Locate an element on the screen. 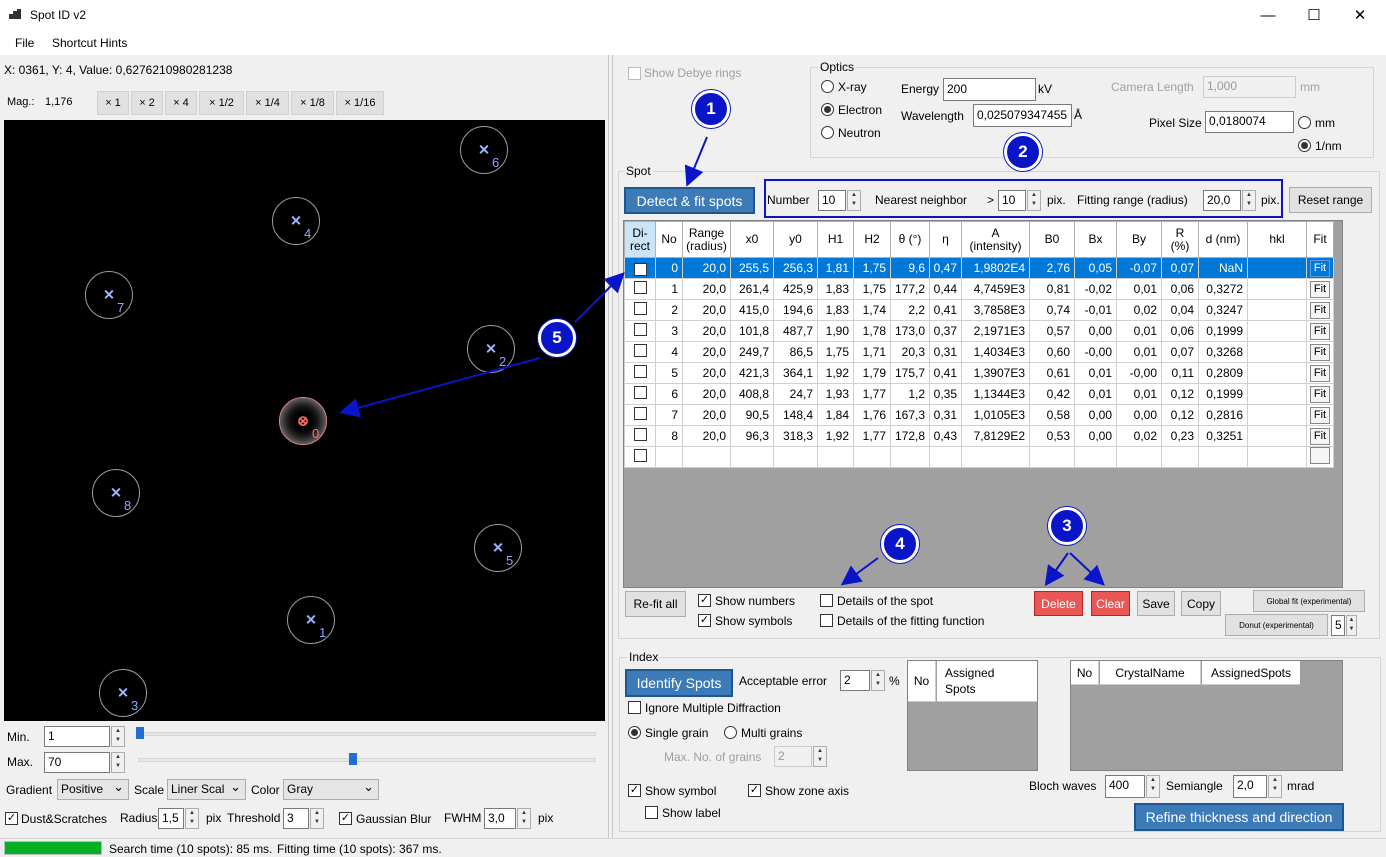 The image size is (1386, 857). table-cell: 0,2816 is located at coordinates (1223, 415).